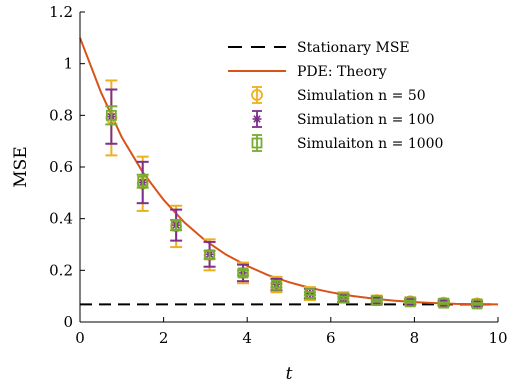 The height and width of the screenshot is (386, 511). I want to click on legend-label: Simulation n = 50, so click(361, 96).